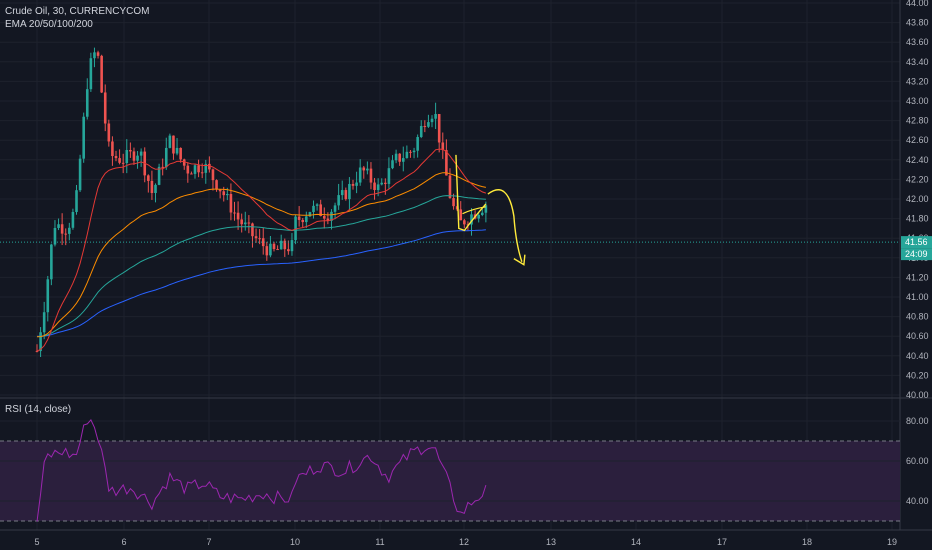 This screenshot has height=550, width=932. I want to click on time-axis-label: 7, so click(208, 542).